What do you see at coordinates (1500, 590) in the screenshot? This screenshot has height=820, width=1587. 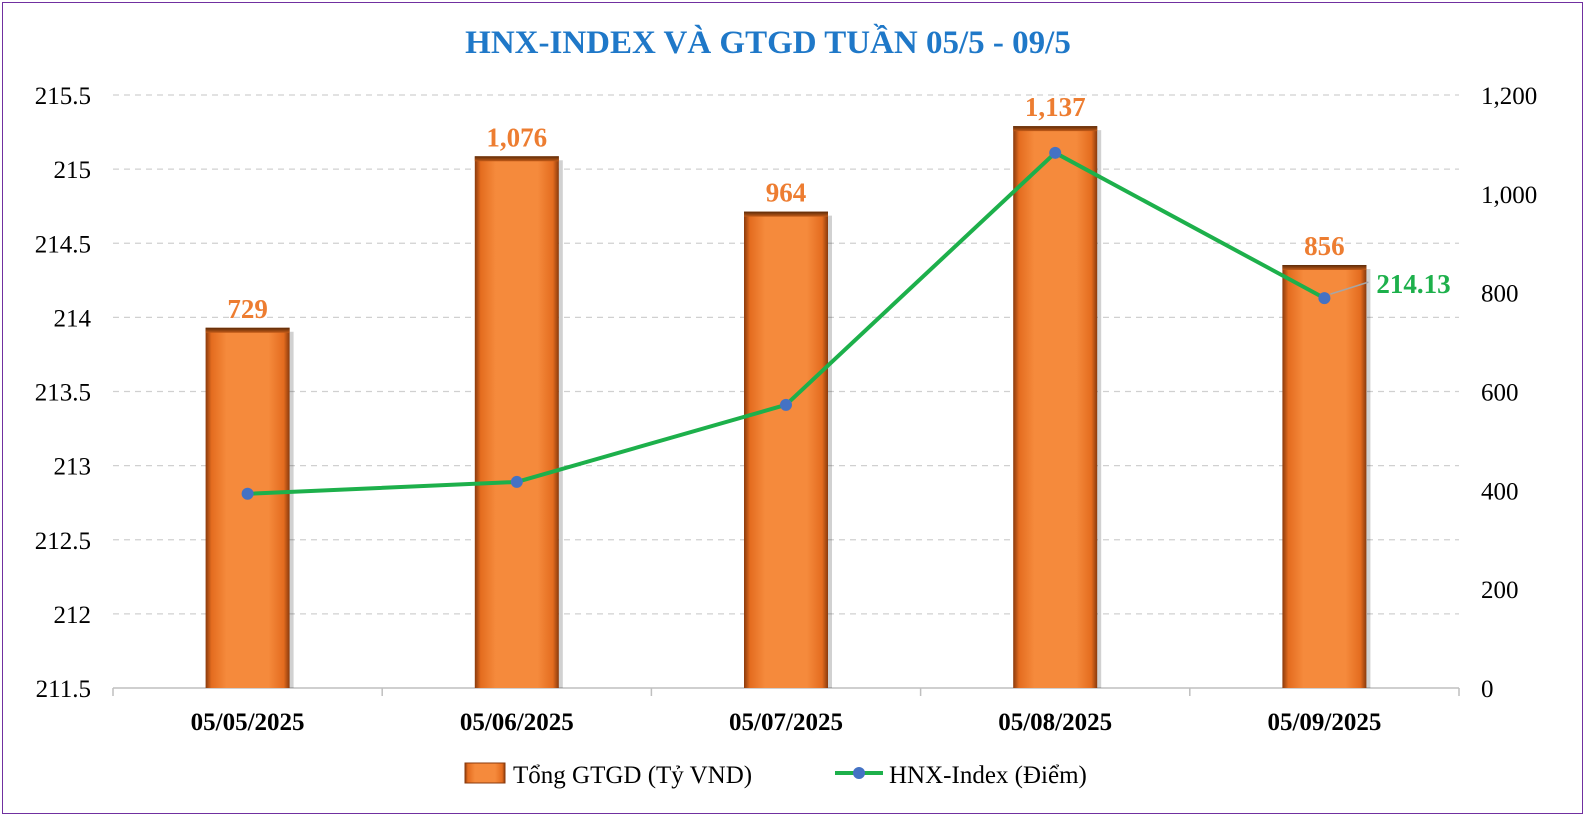 I see `right-tick-label: 200` at bounding box center [1500, 590].